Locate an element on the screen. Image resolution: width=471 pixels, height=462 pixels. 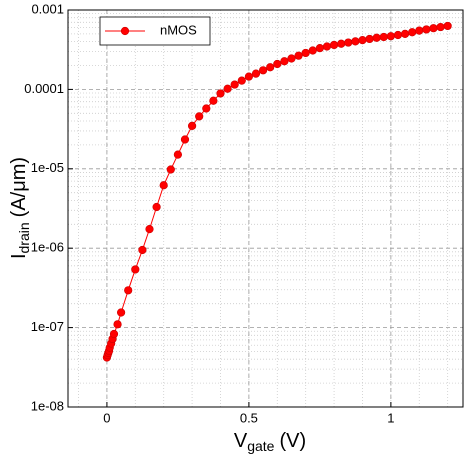
x-axis-label: Vgate (V) is located at coordinates (270, 441).